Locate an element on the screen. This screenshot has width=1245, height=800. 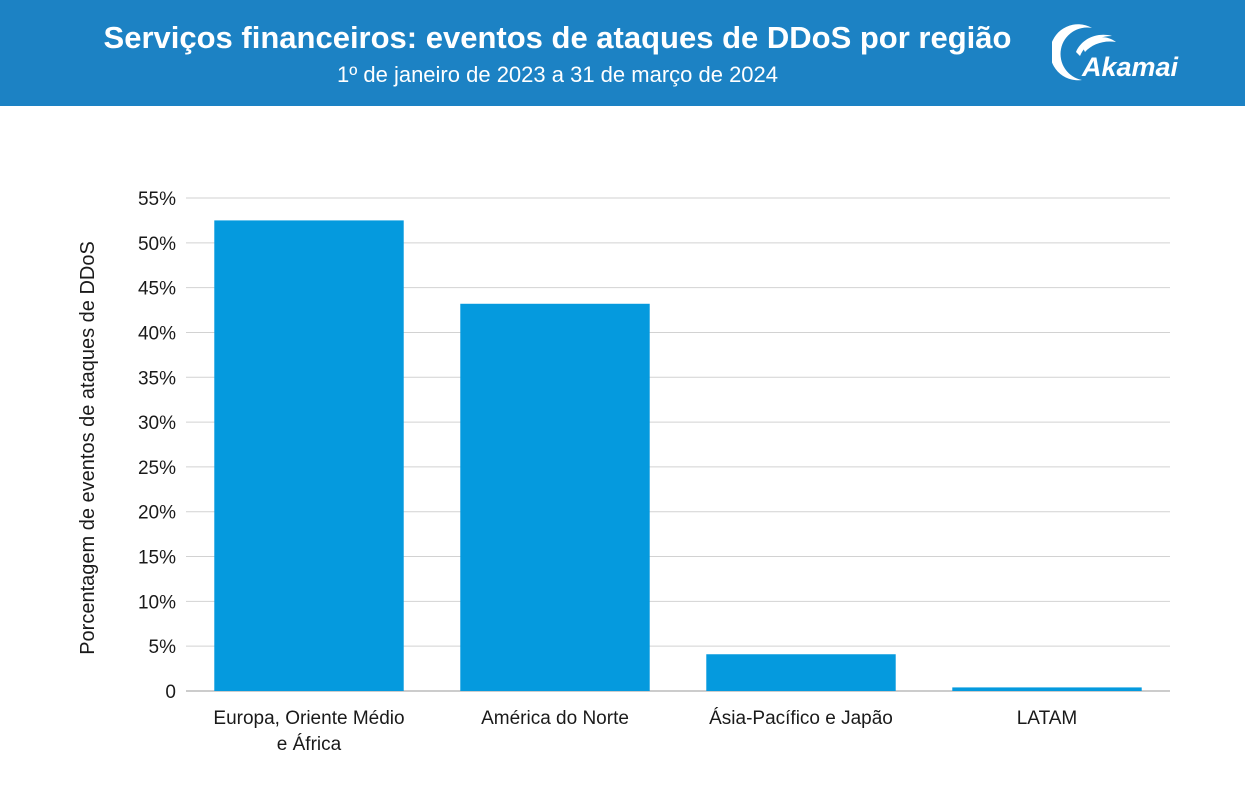
y-tick-label: 45% is located at coordinates (157, 289).